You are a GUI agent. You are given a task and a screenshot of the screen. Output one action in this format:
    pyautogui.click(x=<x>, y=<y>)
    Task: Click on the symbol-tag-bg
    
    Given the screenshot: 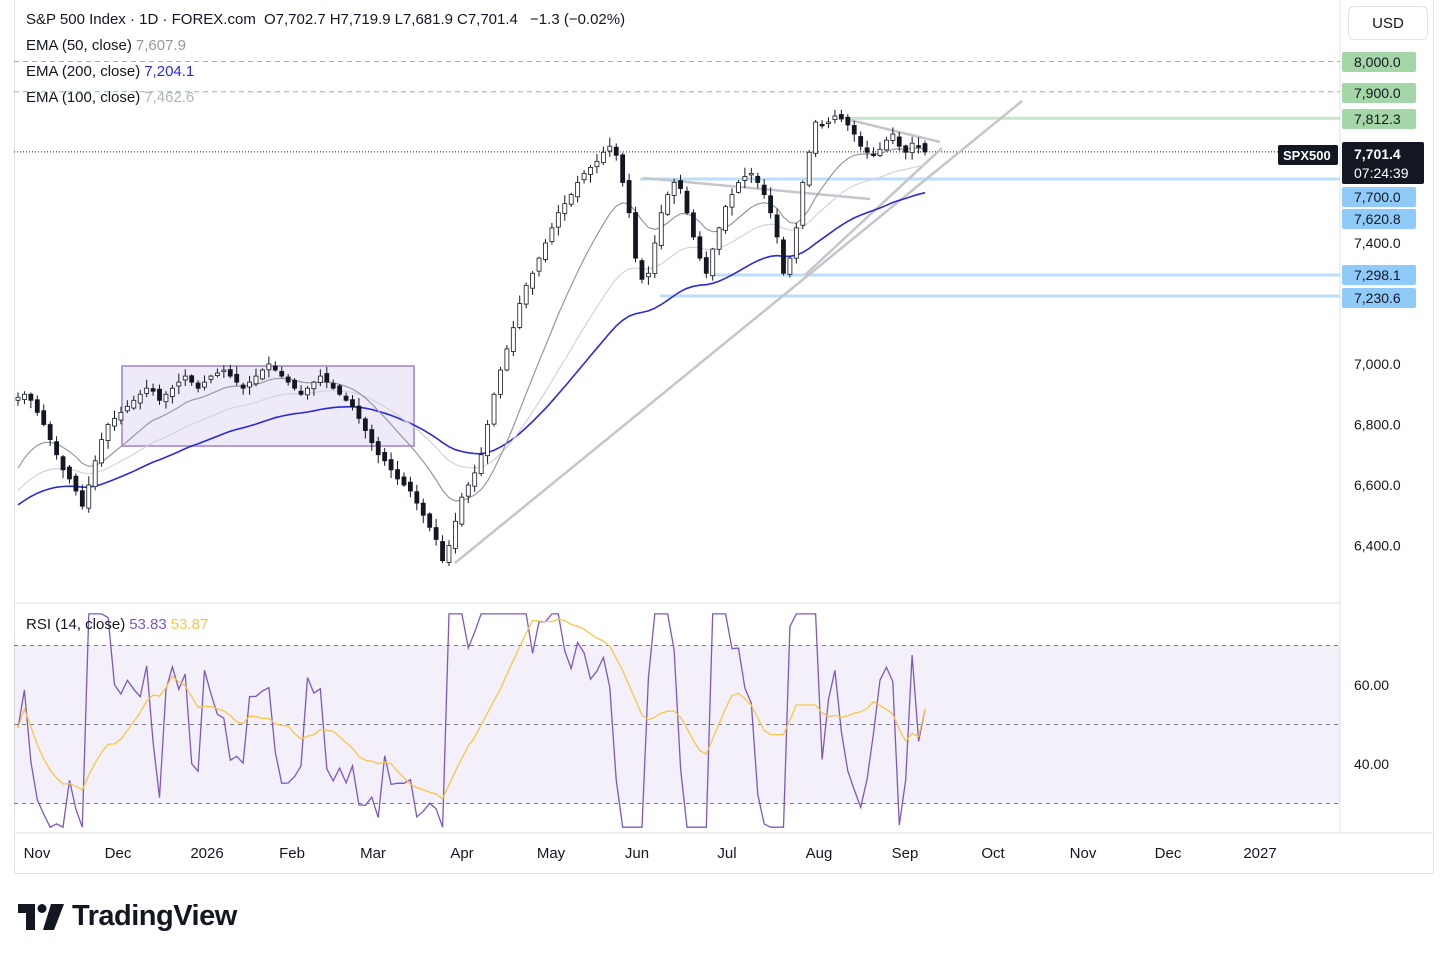 What is the action you would take?
    pyautogui.click(x=1308, y=155)
    